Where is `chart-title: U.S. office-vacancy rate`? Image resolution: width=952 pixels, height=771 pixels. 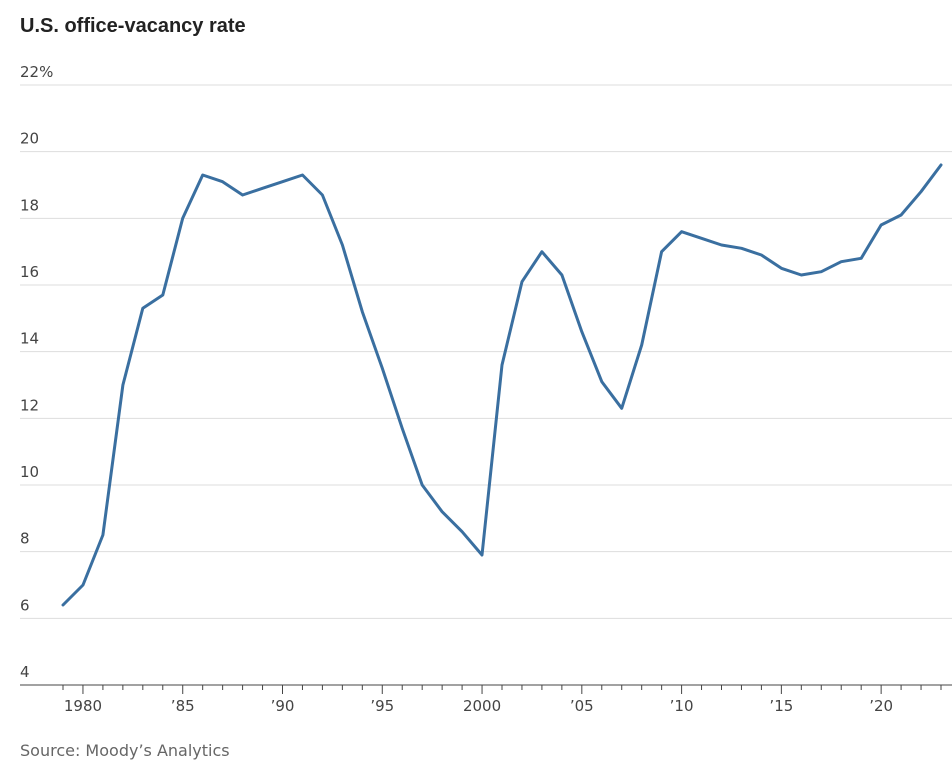
chart-title: U.S. office-vacancy rate is located at coordinates (133, 26).